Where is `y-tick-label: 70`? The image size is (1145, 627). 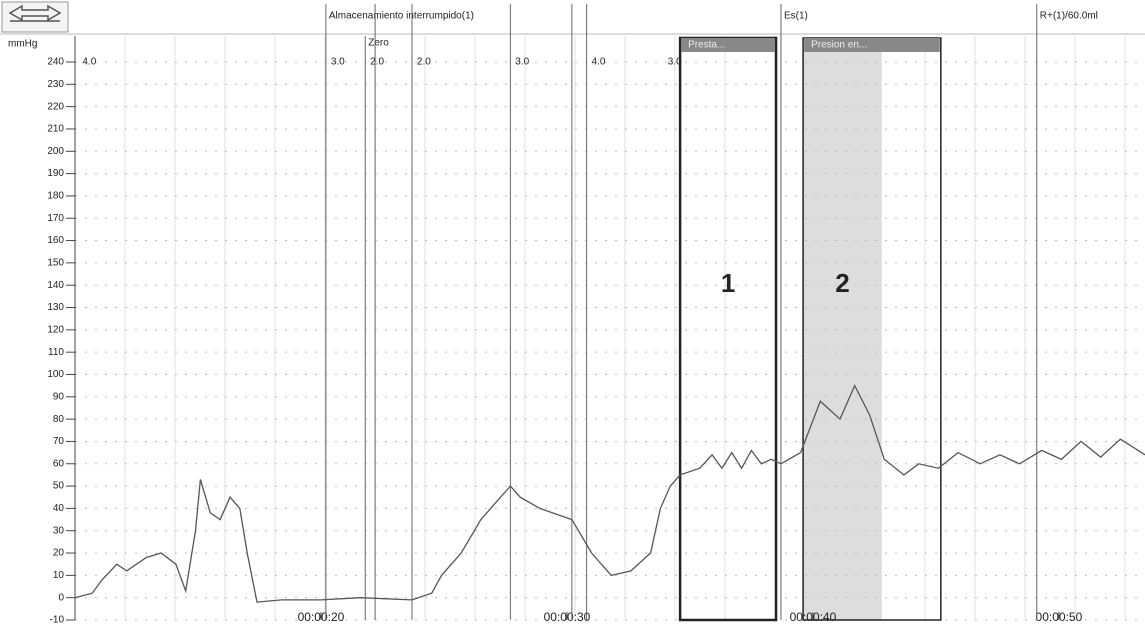 y-tick-label: 70 is located at coordinates (59, 441).